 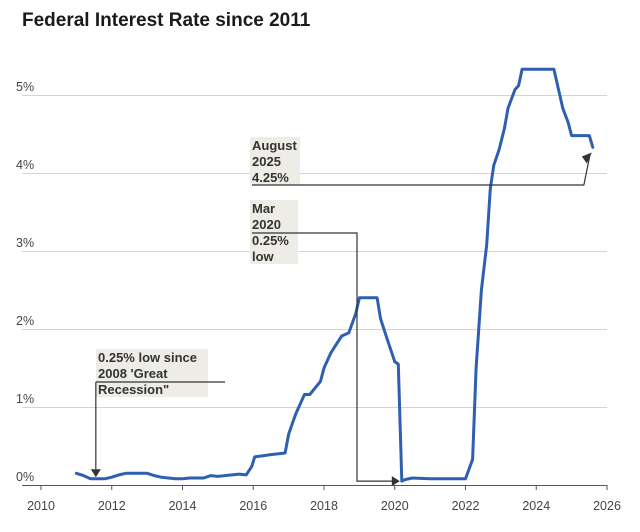 I want to click on x-tick-label: 2016, so click(x=253, y=506).